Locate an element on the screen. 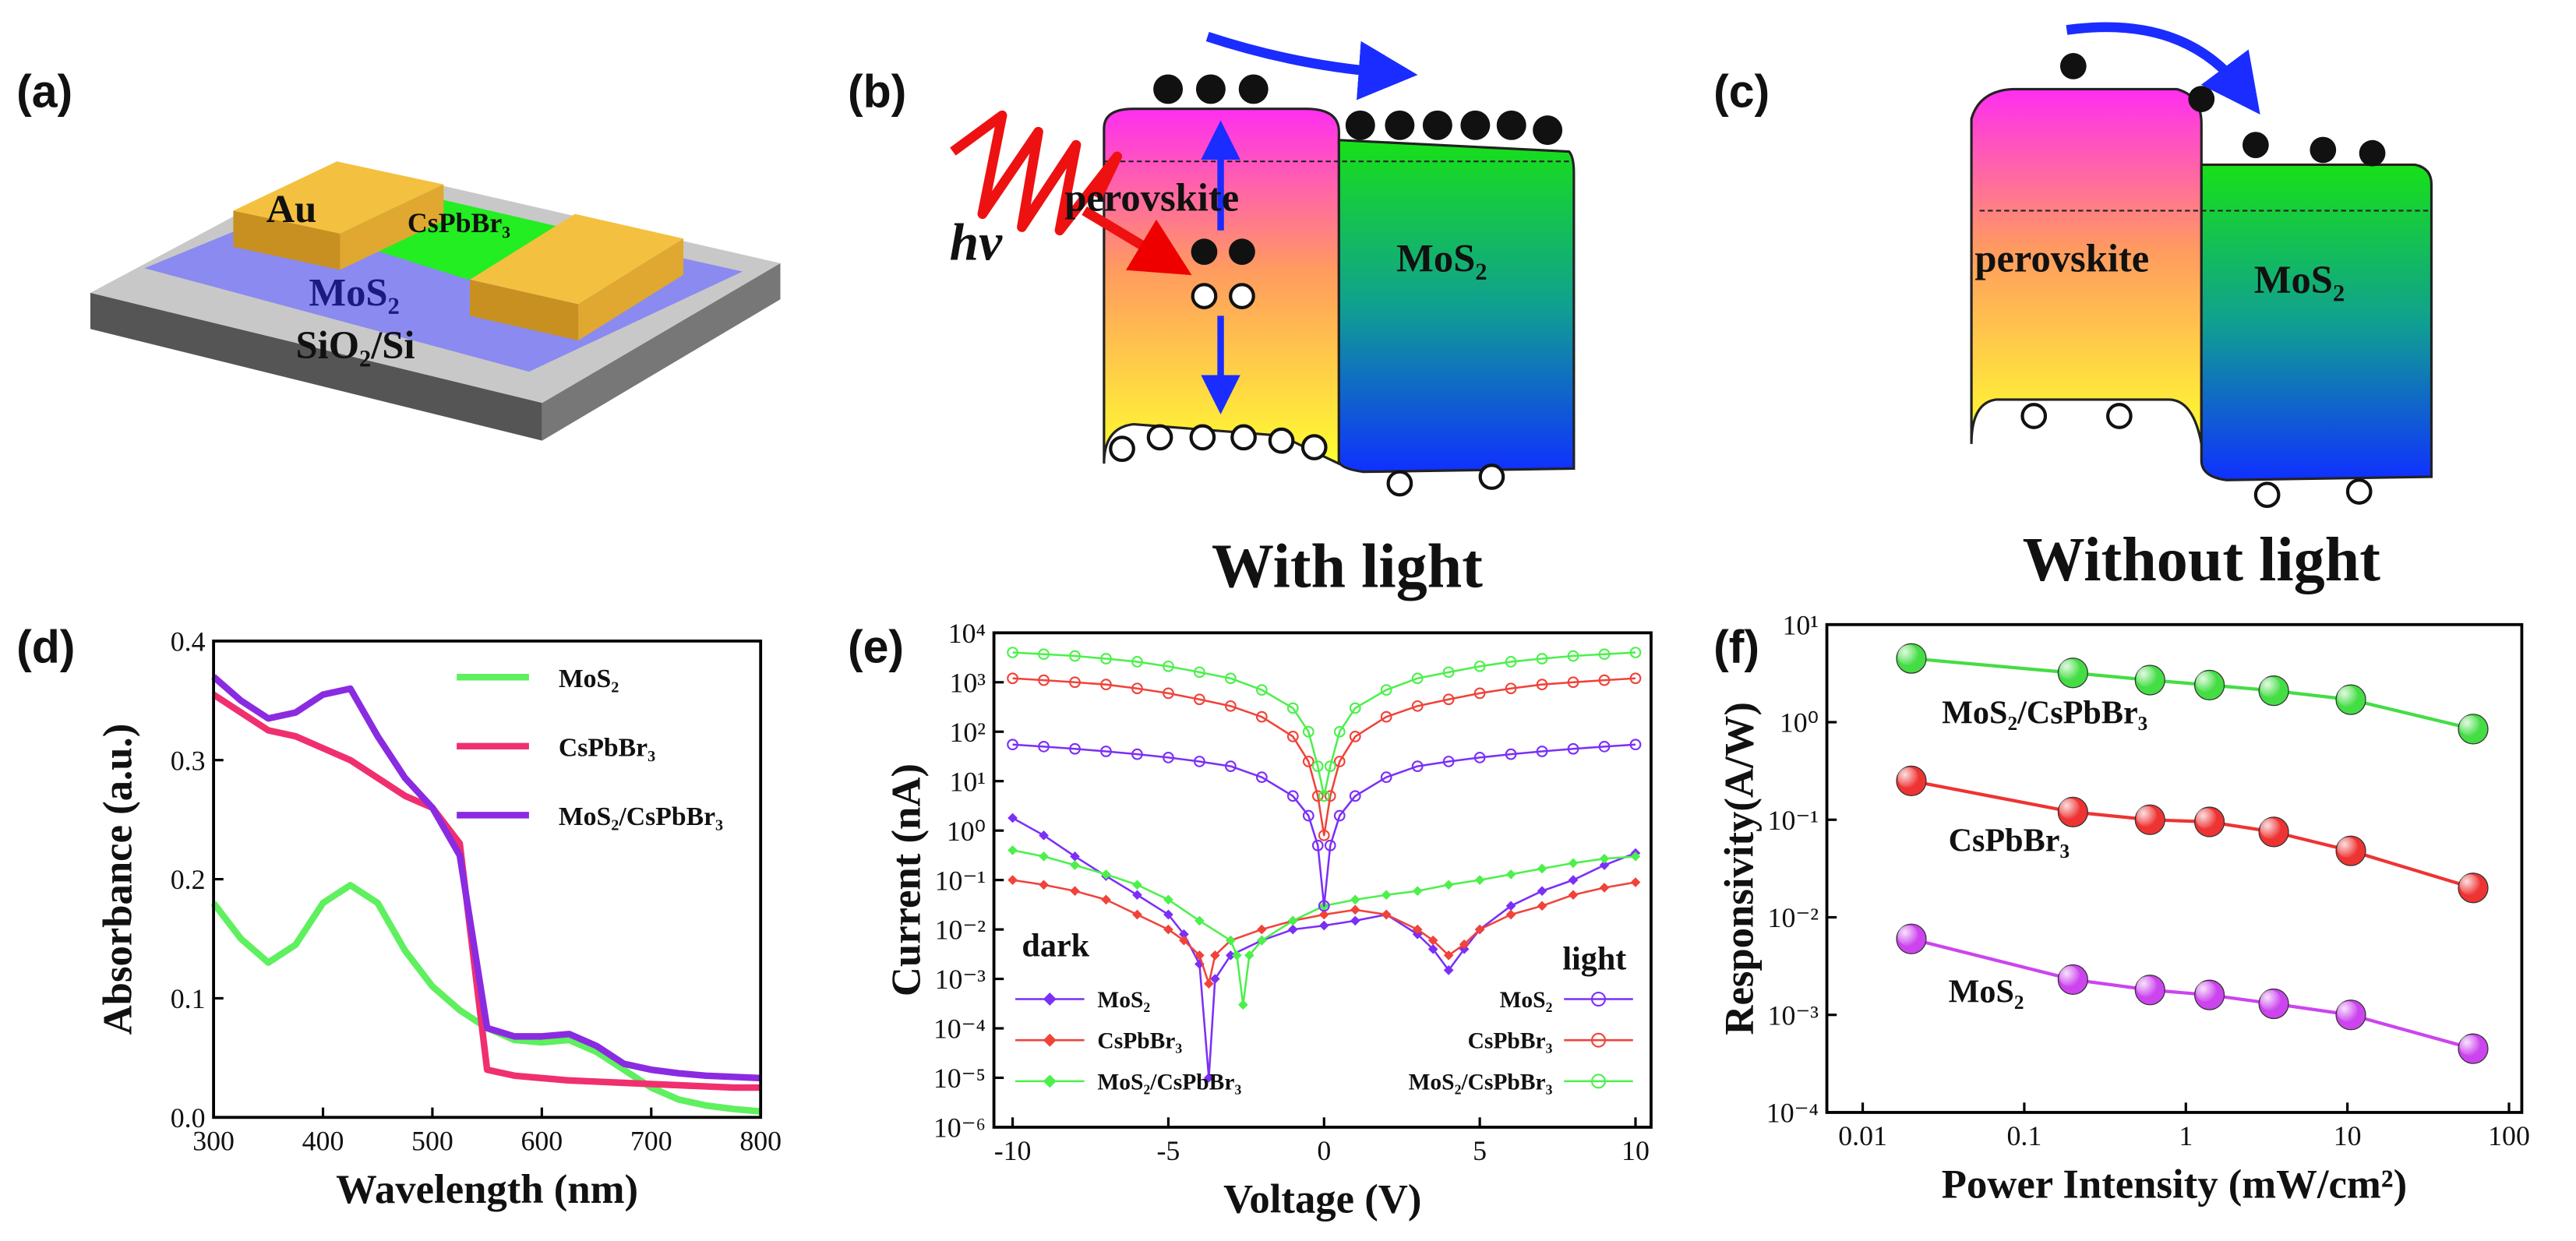  y-tick-label: 10¹ is located at coordinates (1800, 625).